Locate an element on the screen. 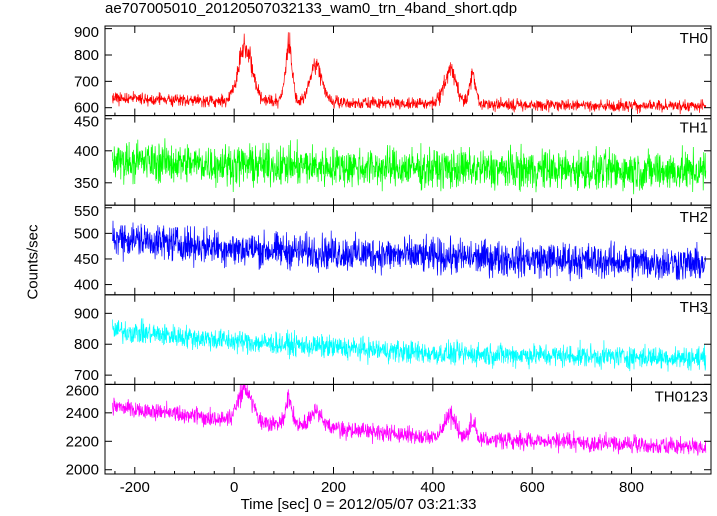  series-line-th2 is located at coordinates (409, 251).